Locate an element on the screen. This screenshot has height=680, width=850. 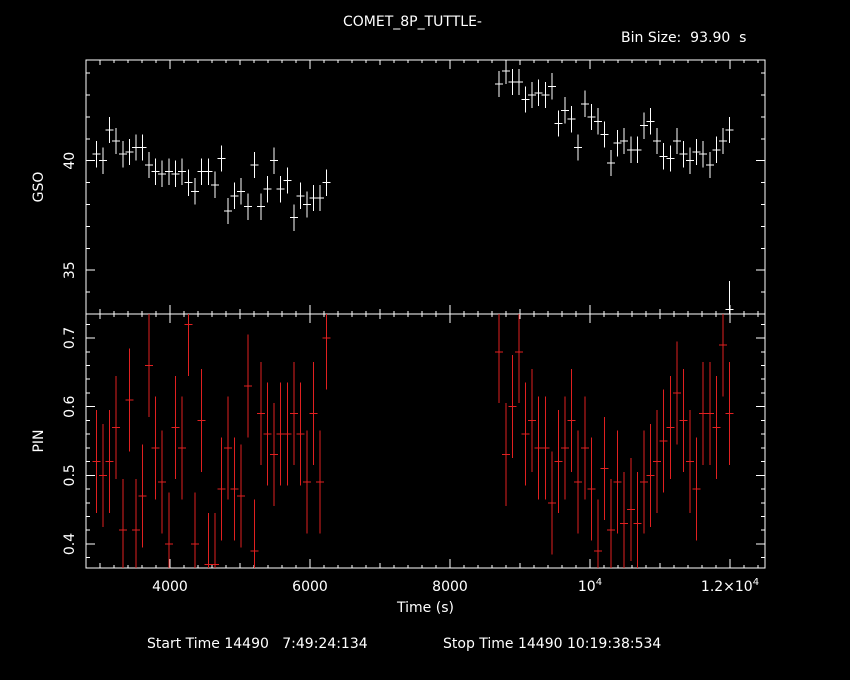
x-tick-label: 8000 is located at coordinates (450, 587).